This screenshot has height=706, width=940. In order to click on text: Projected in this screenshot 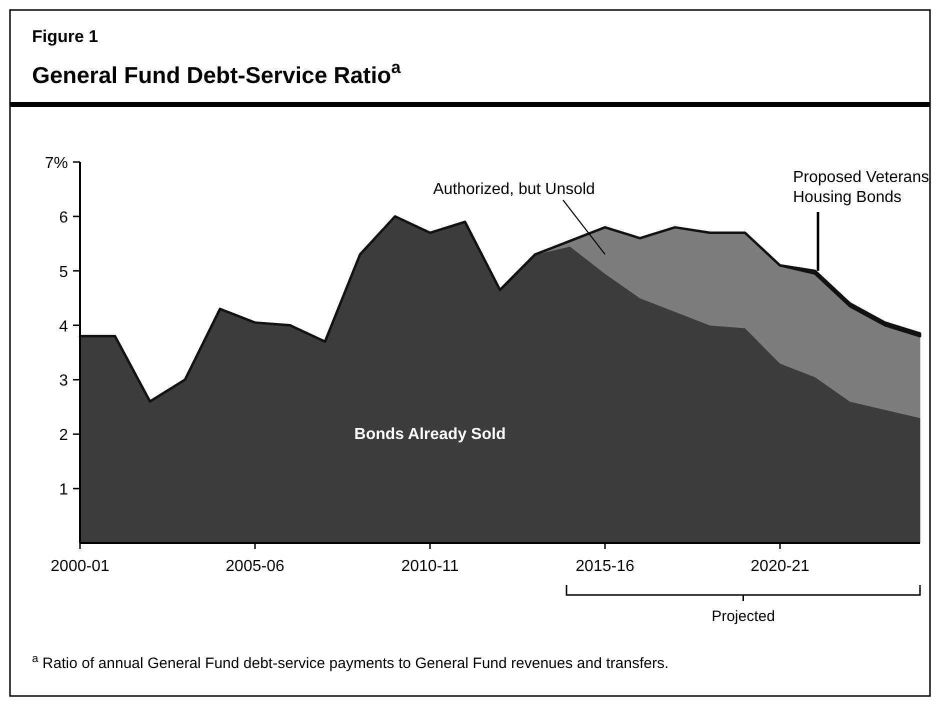, I will do `click(743, 616)`.